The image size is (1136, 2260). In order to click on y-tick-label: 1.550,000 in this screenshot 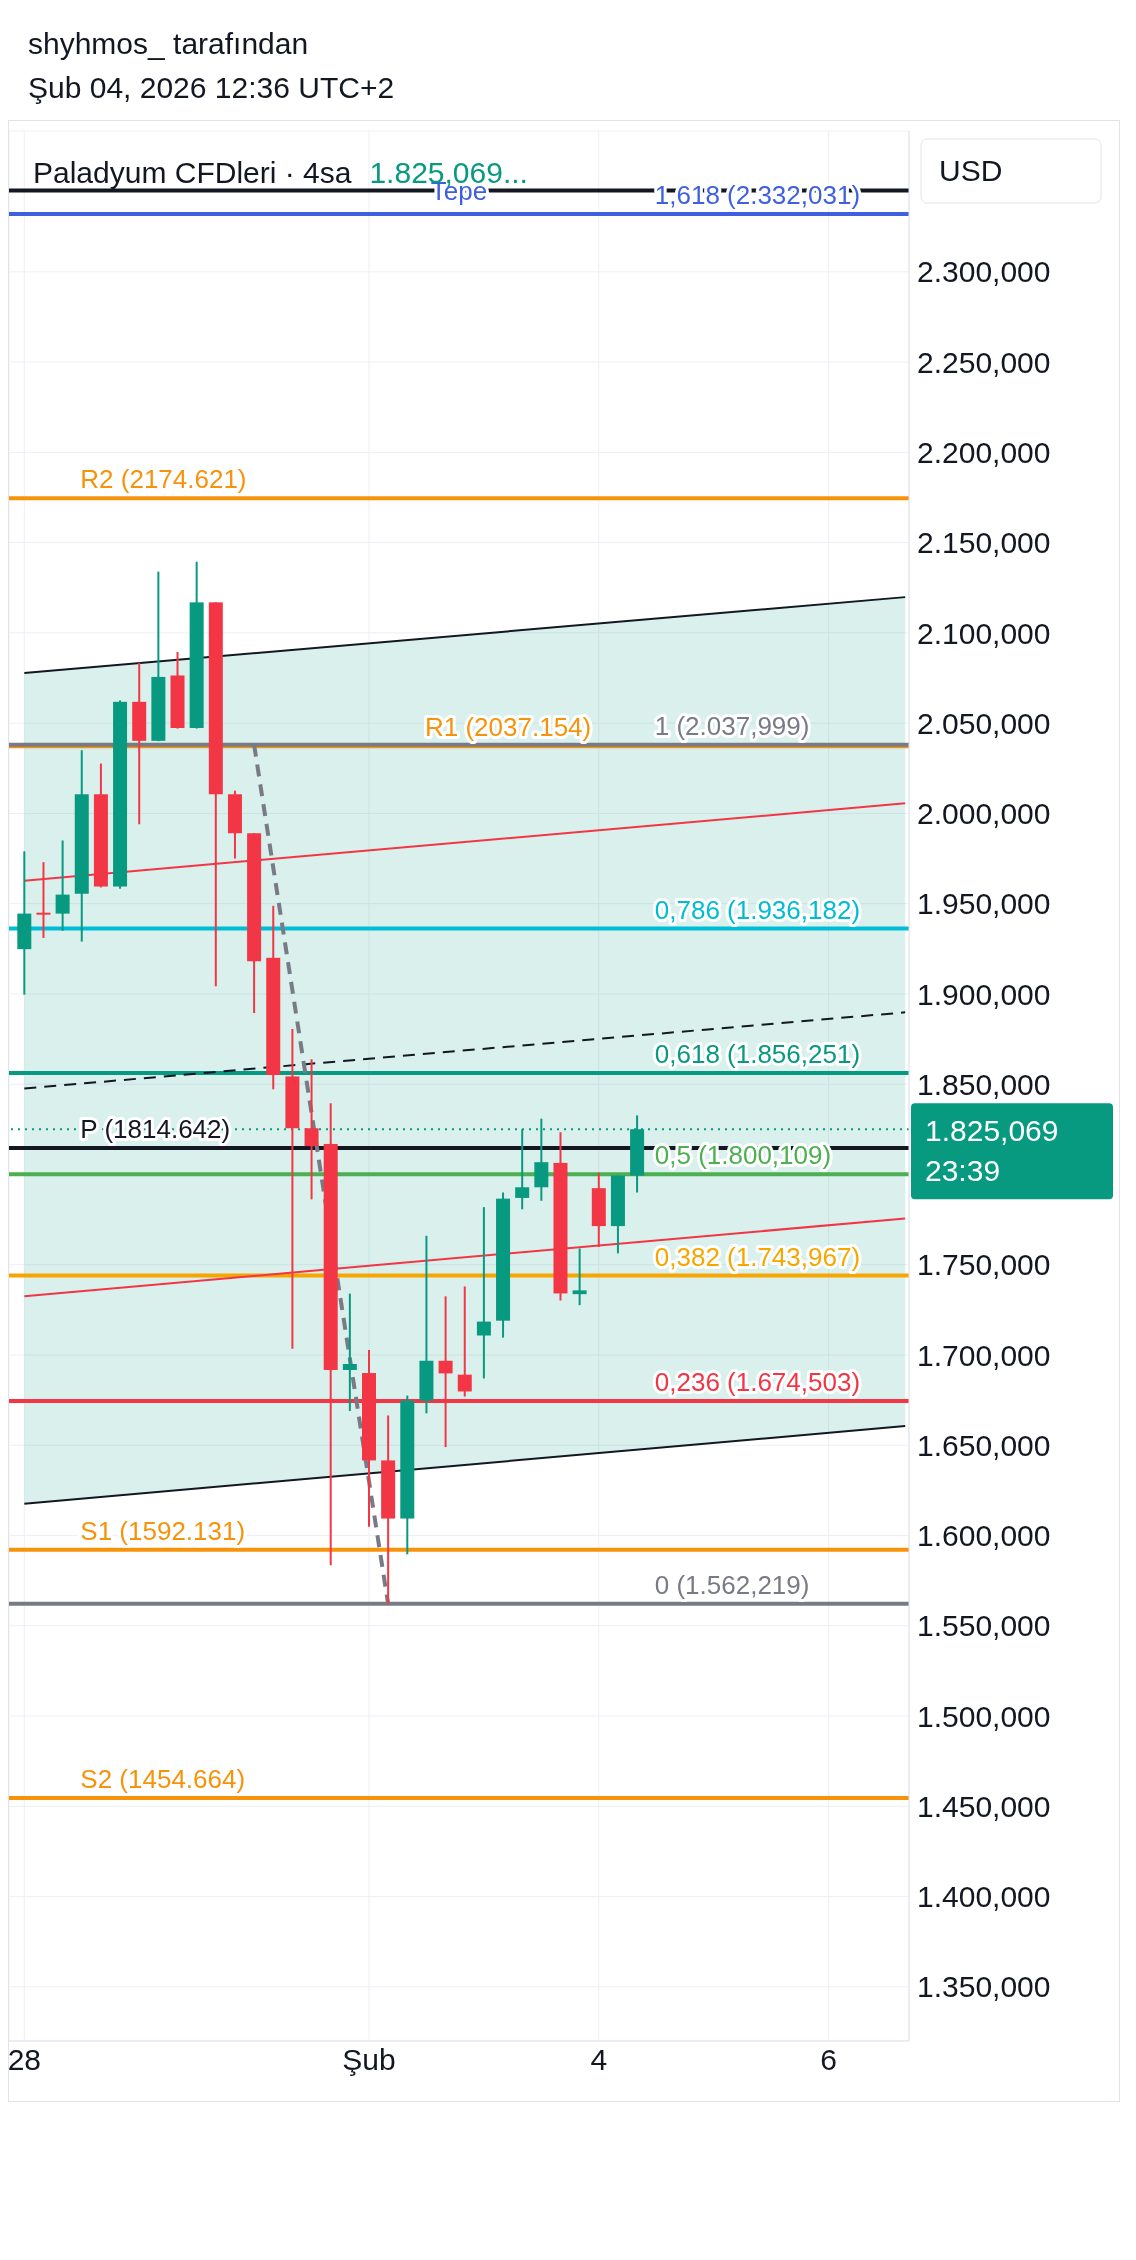, I will do `click(984, 1626)`.